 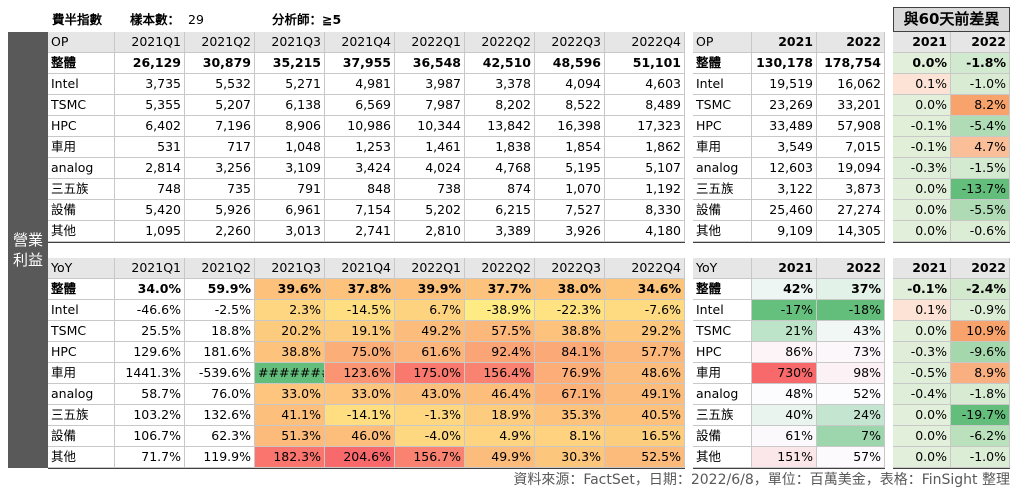 What do you see at coordinates (360, 373) in the screenshot?
I see `cell-value: 123.6%` at bounding box center [360, 373].